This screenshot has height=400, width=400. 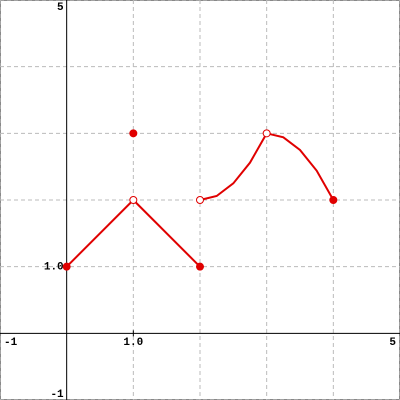 What do you see at coordinates (60, 8) in the screenshot?
I see `y-tick-label: 5` at bounding box center [60, 8].